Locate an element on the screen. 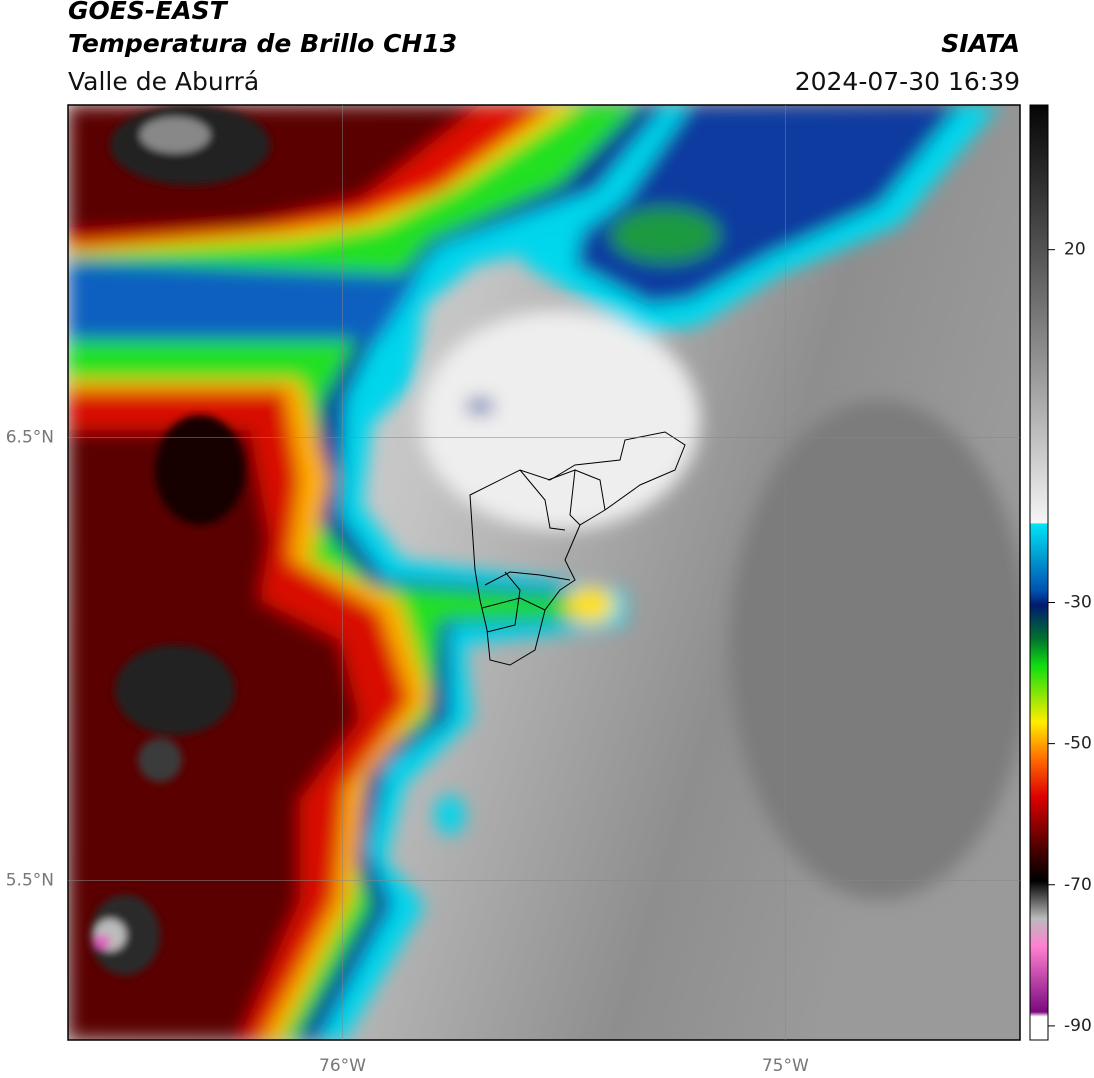 The image size is (1094, 1078). colorbar-tick-label: -90 is located at coordinates (1078, 1026).